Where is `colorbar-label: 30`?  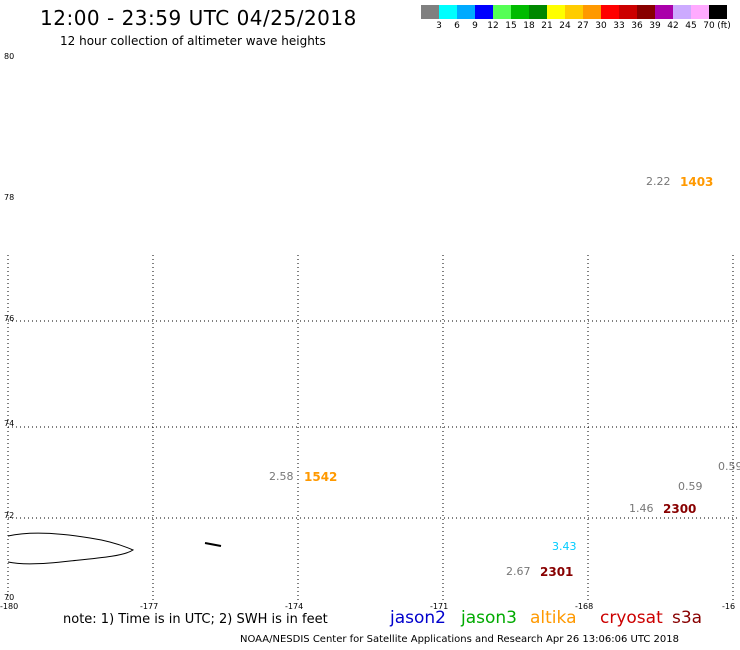 colorbar-label: 30 is located at coordinates (601, 26).